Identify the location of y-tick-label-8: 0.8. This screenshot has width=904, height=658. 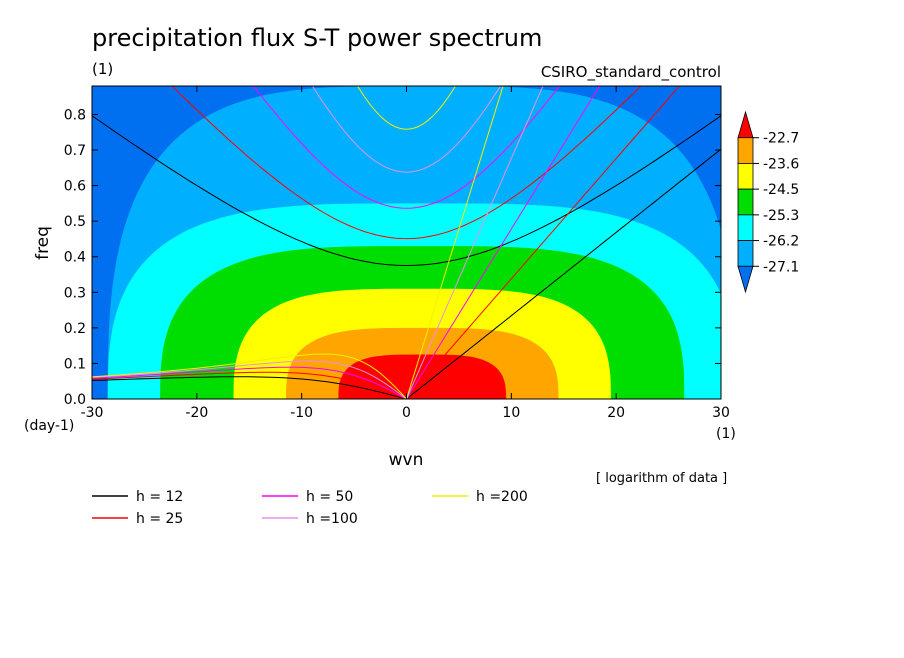
(75, 115).